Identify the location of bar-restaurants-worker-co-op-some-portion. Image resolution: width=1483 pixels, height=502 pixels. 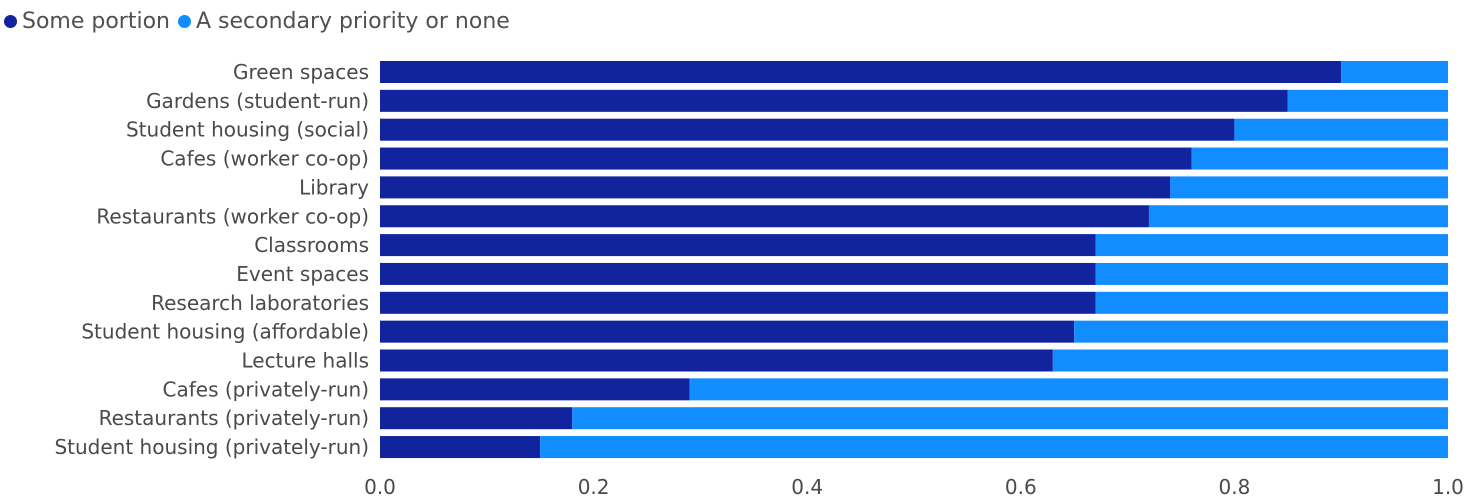
(764, 216).